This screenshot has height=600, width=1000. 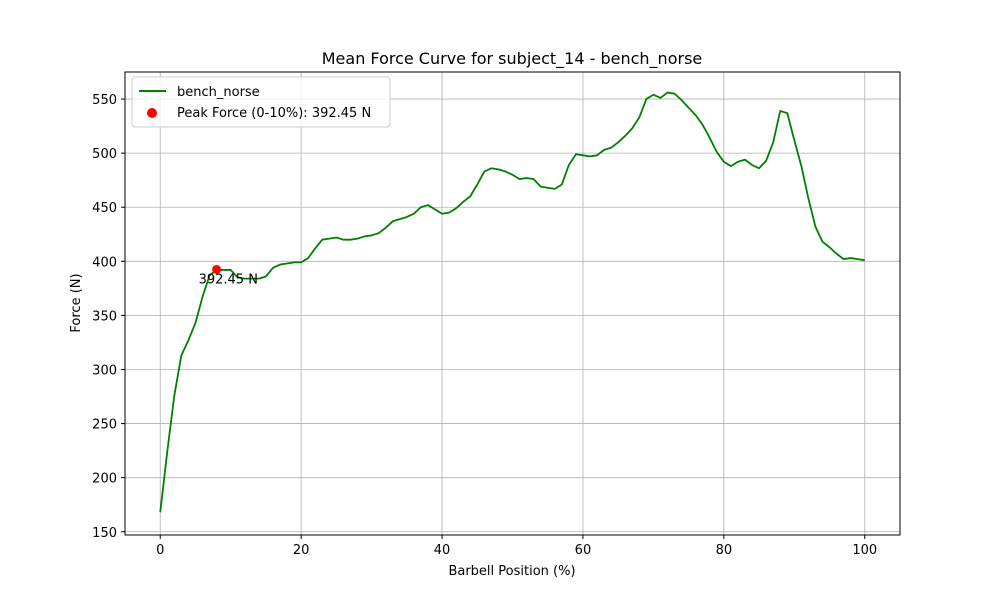 What do you see at coordinates (583, 550) in the screenshot?
I see `x-tick-label: 60` at bounding box center [583, 550].